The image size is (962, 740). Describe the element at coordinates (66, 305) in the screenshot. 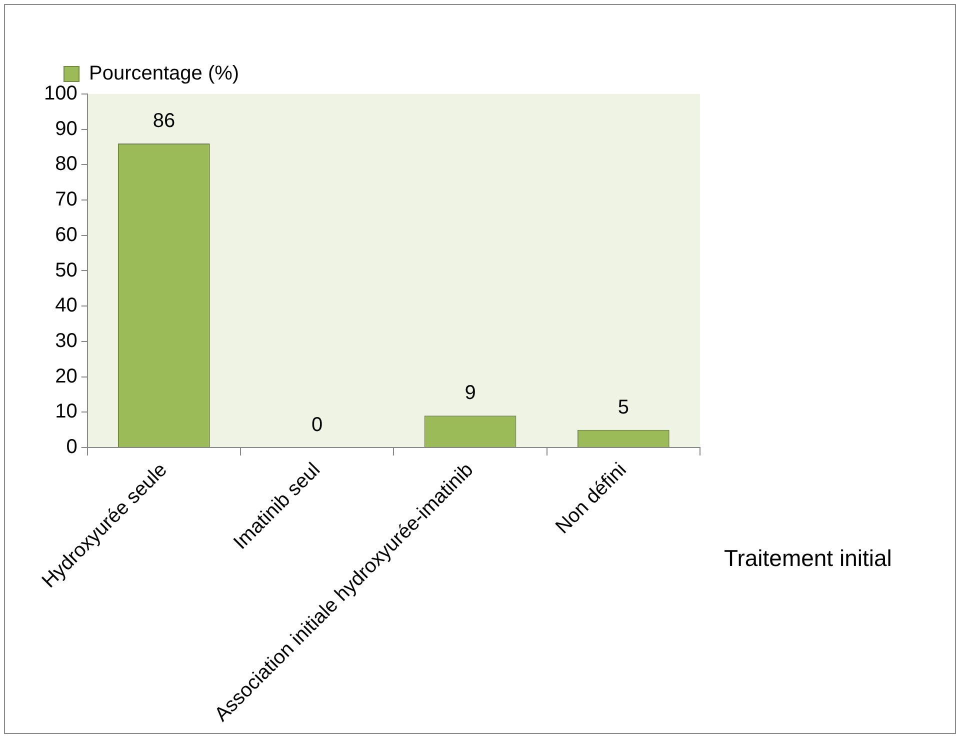

I see `y-tick-label: 40` at that location.